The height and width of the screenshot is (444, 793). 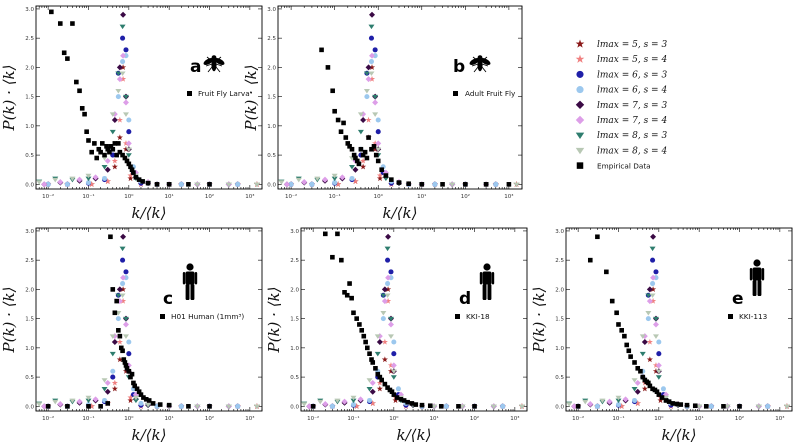 What do you see at coordinates (730, 316) in the screenshot?
I see `panel-e-legend-marker` at bounding box center [730, 316].